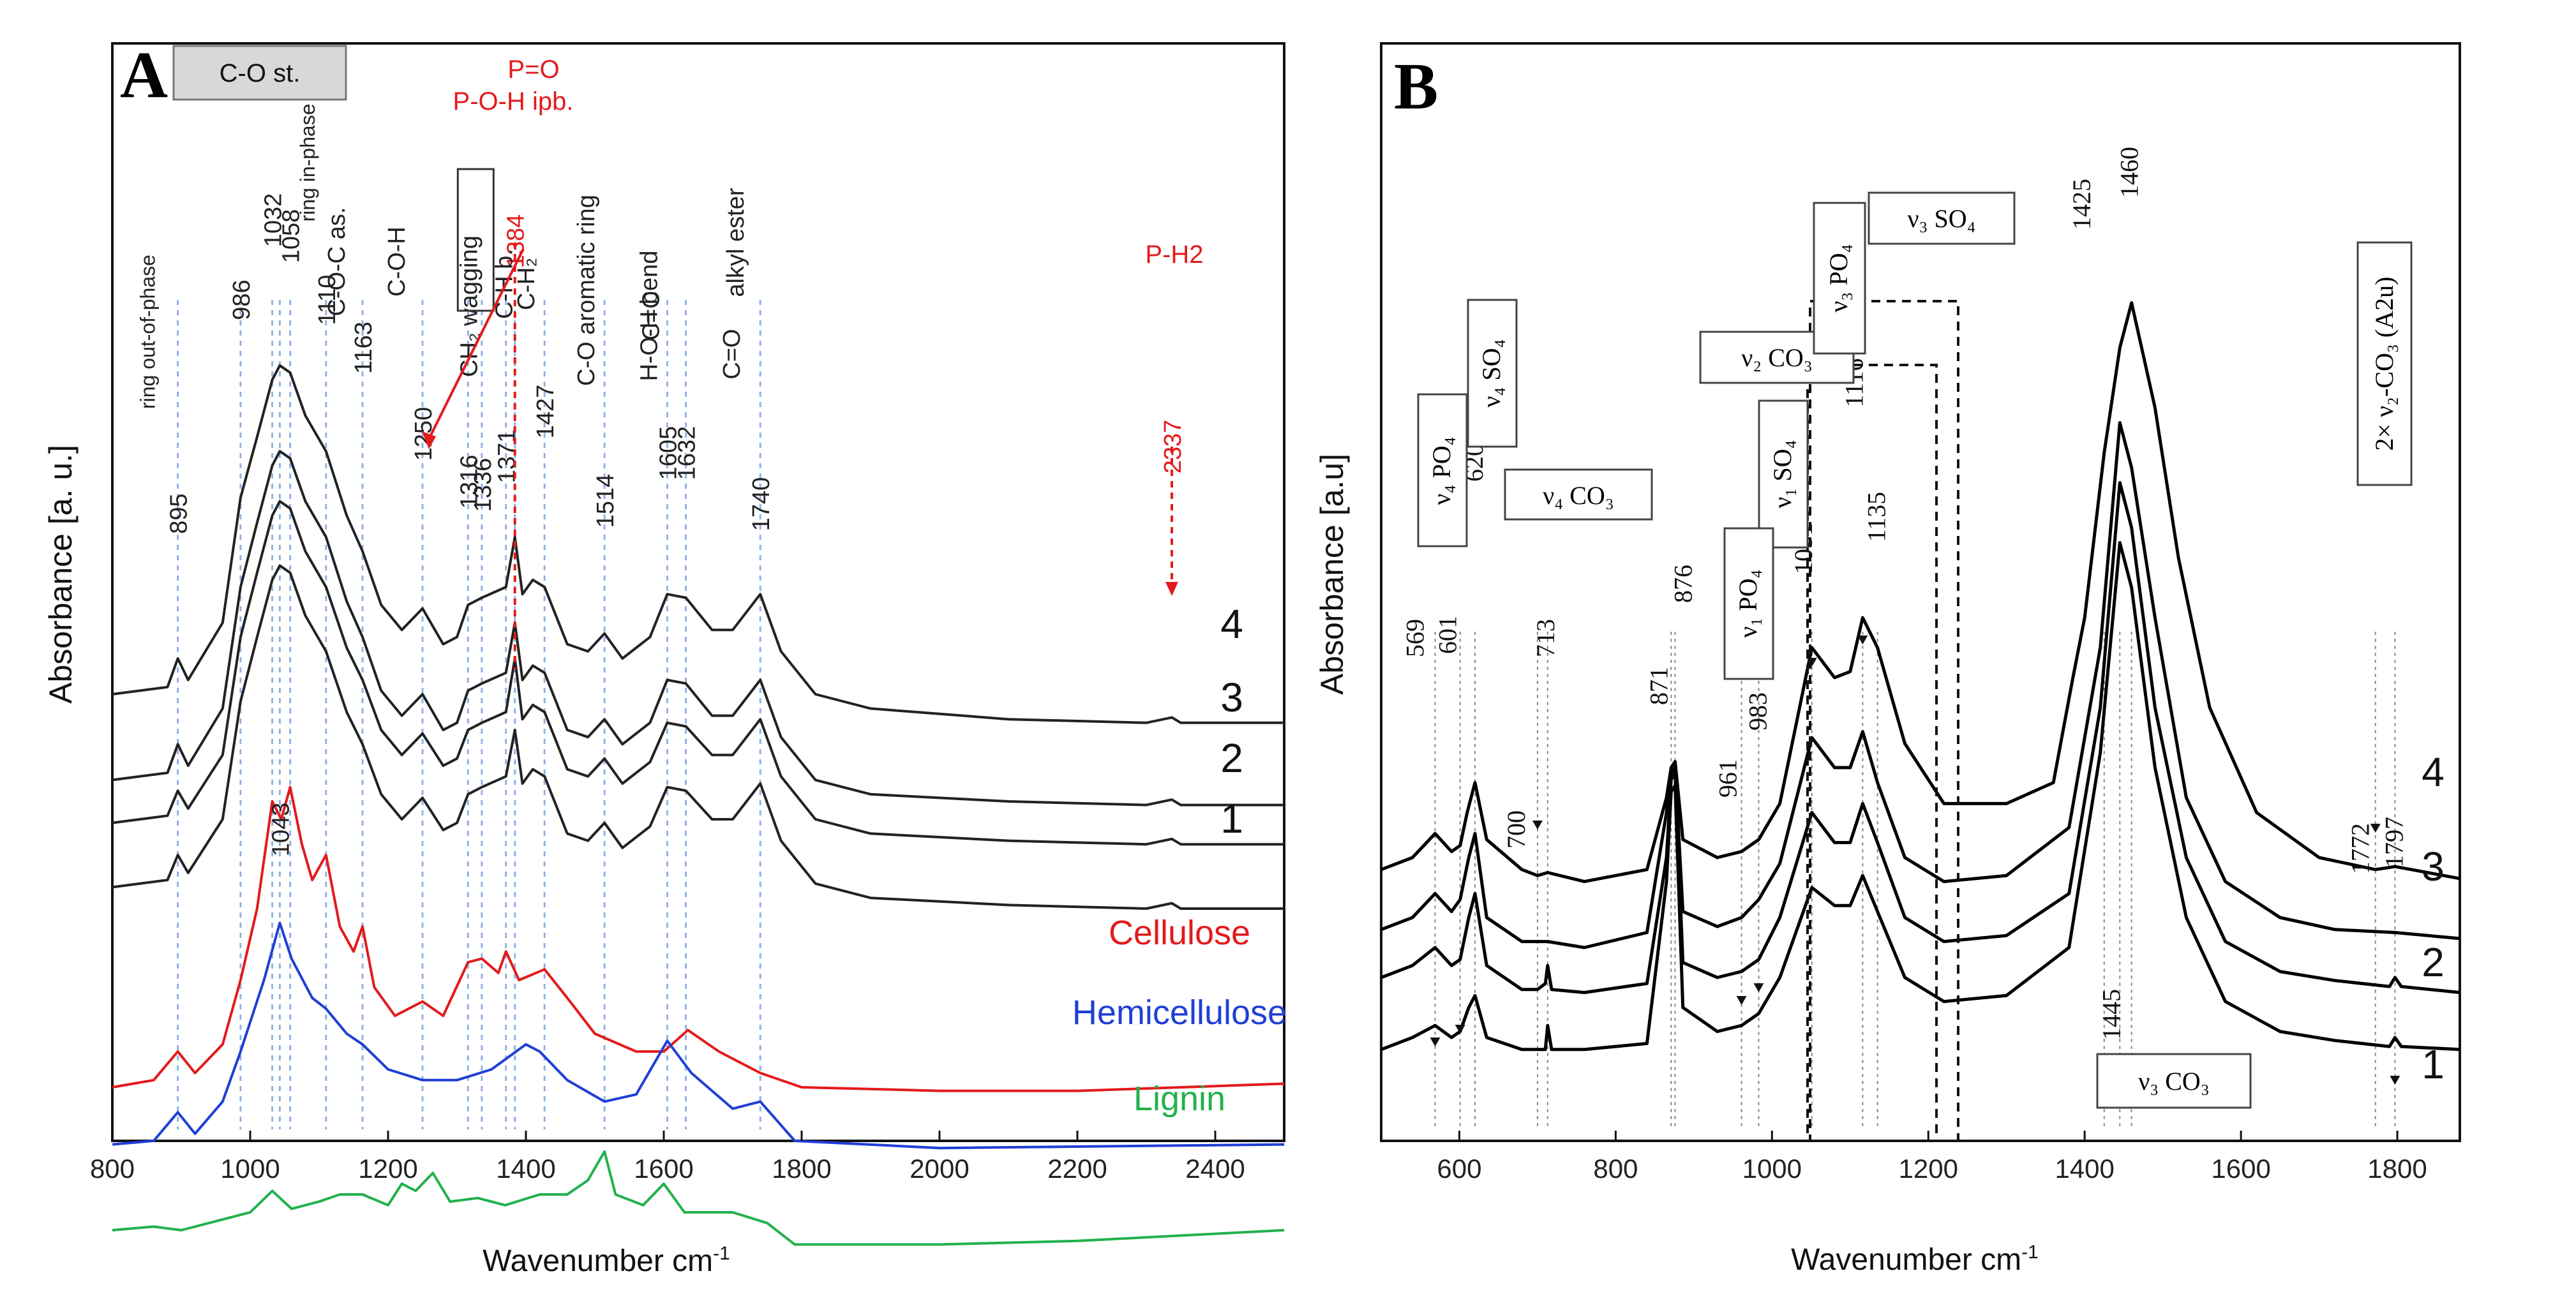  I want to click on band-box-v4-po4-label: ν₄ PO₄, so click(1441, 471).